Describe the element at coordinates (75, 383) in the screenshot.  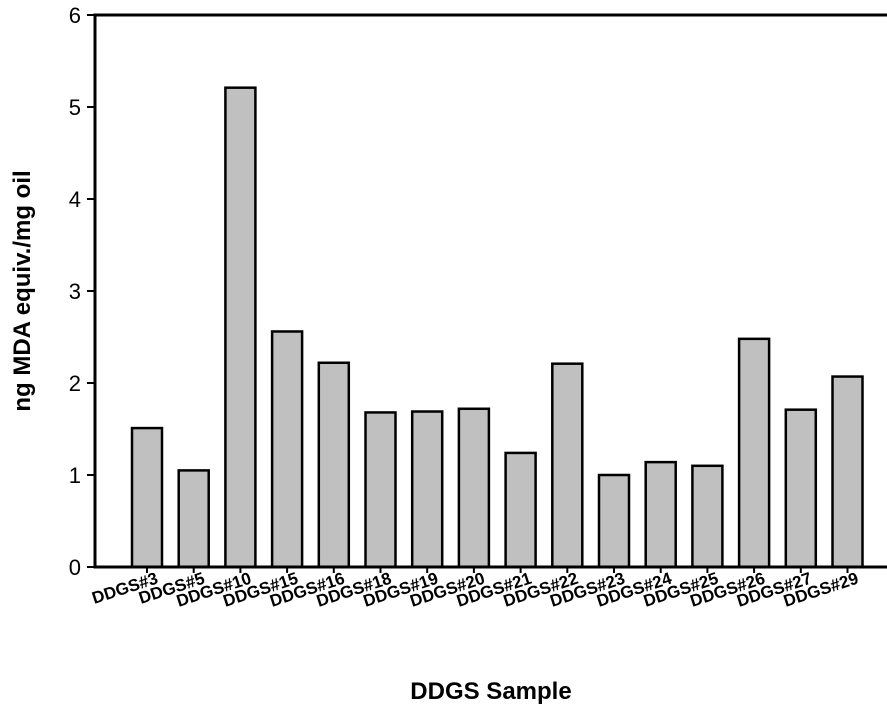
I see `y-tick-label: 2` at that location.